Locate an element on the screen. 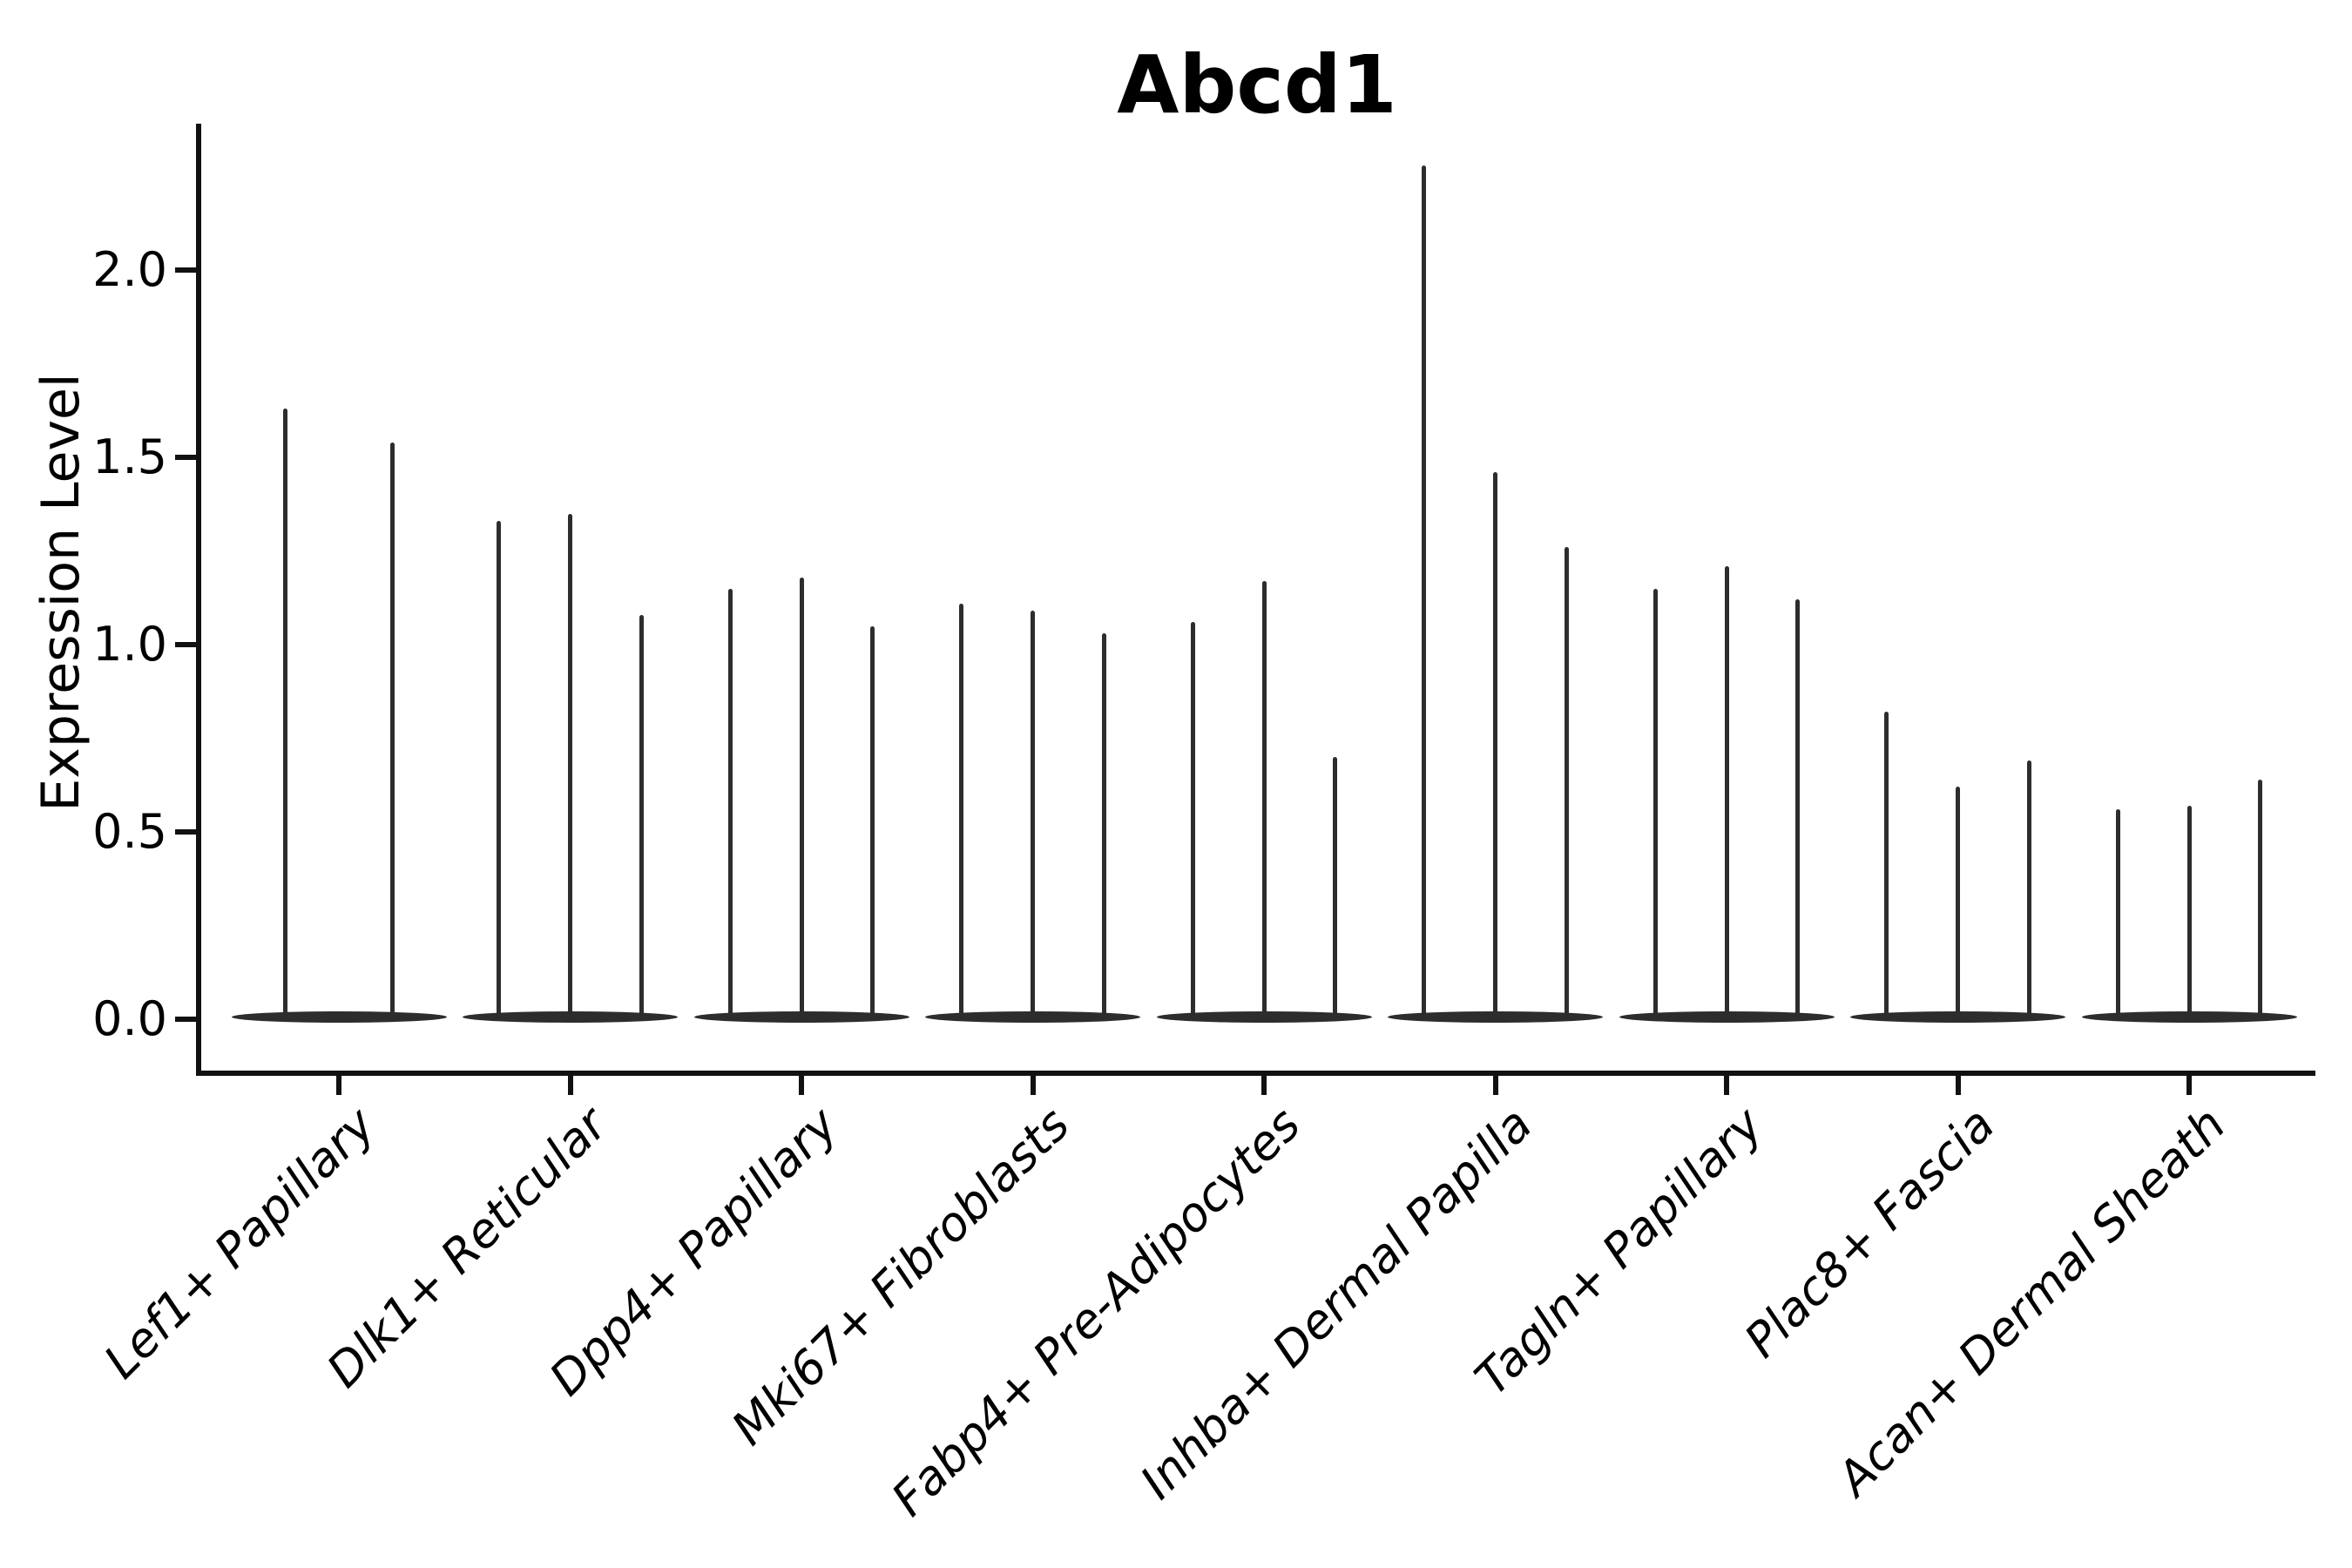 The image size is (2352, 1568). y-axis-spine is located at coordinates (198, 600).